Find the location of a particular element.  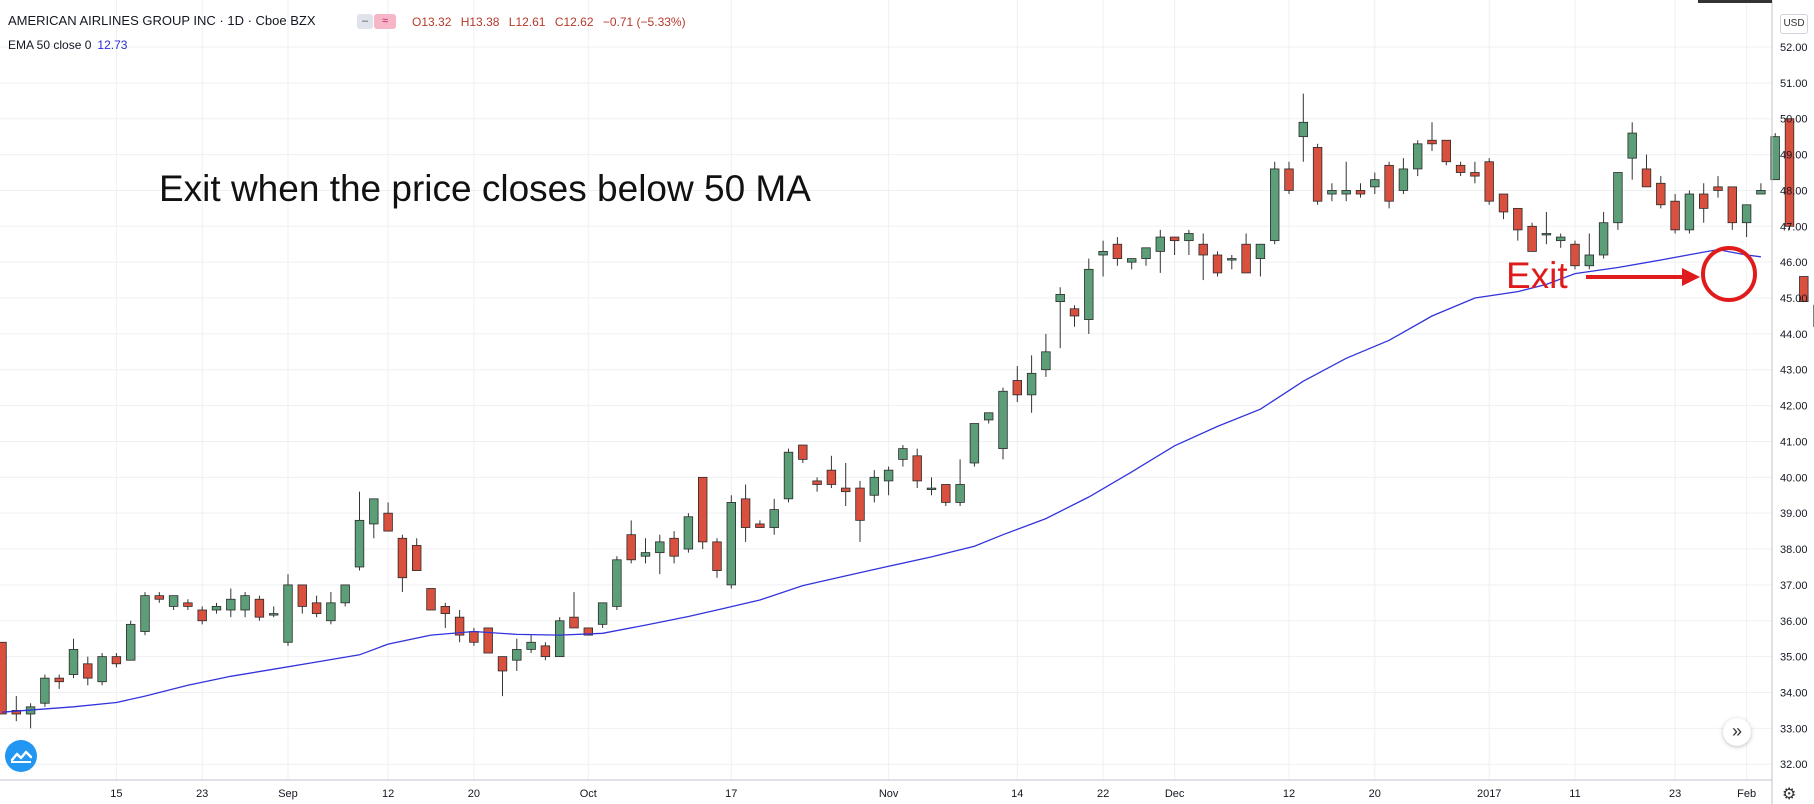

time-tick-label: Dec is located at coordinates (1175, 794).